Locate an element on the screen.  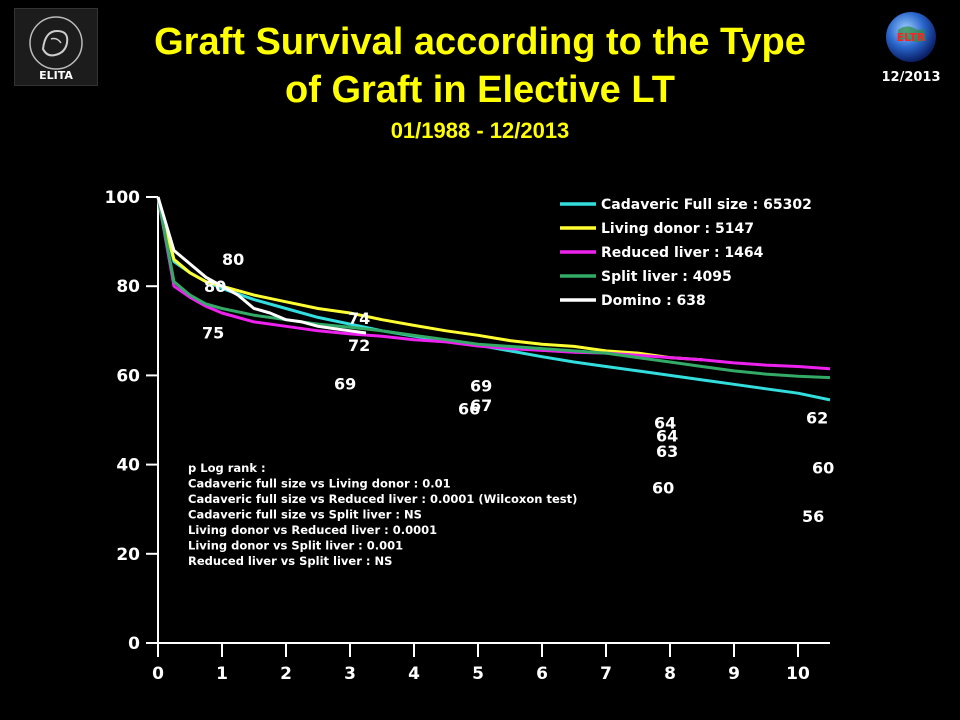
date-tag: 12/2013 is located at coordinates (911, 77).